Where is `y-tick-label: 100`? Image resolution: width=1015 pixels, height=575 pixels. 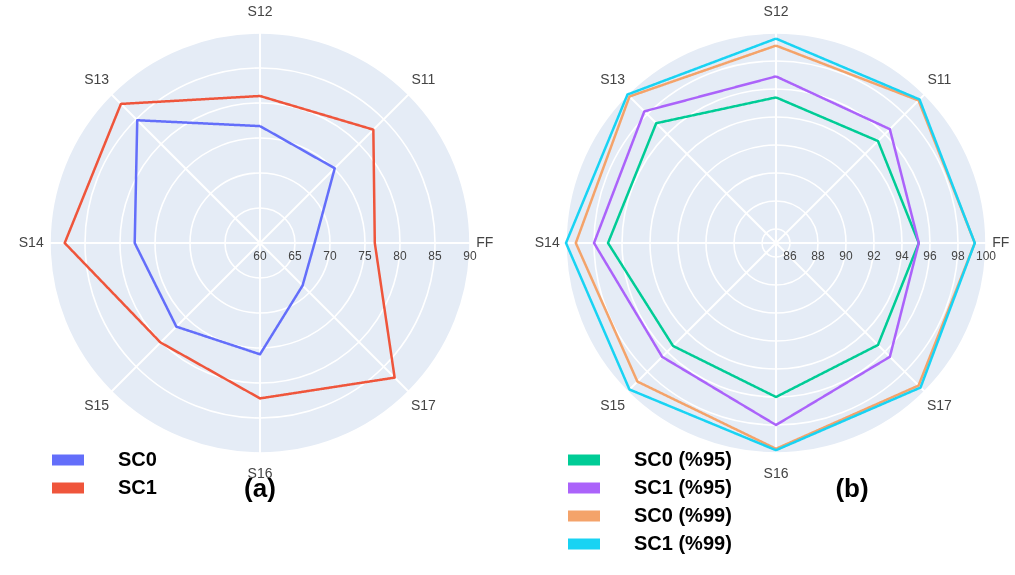
y-tick-label: 100 is located at coordinates (986, 256).